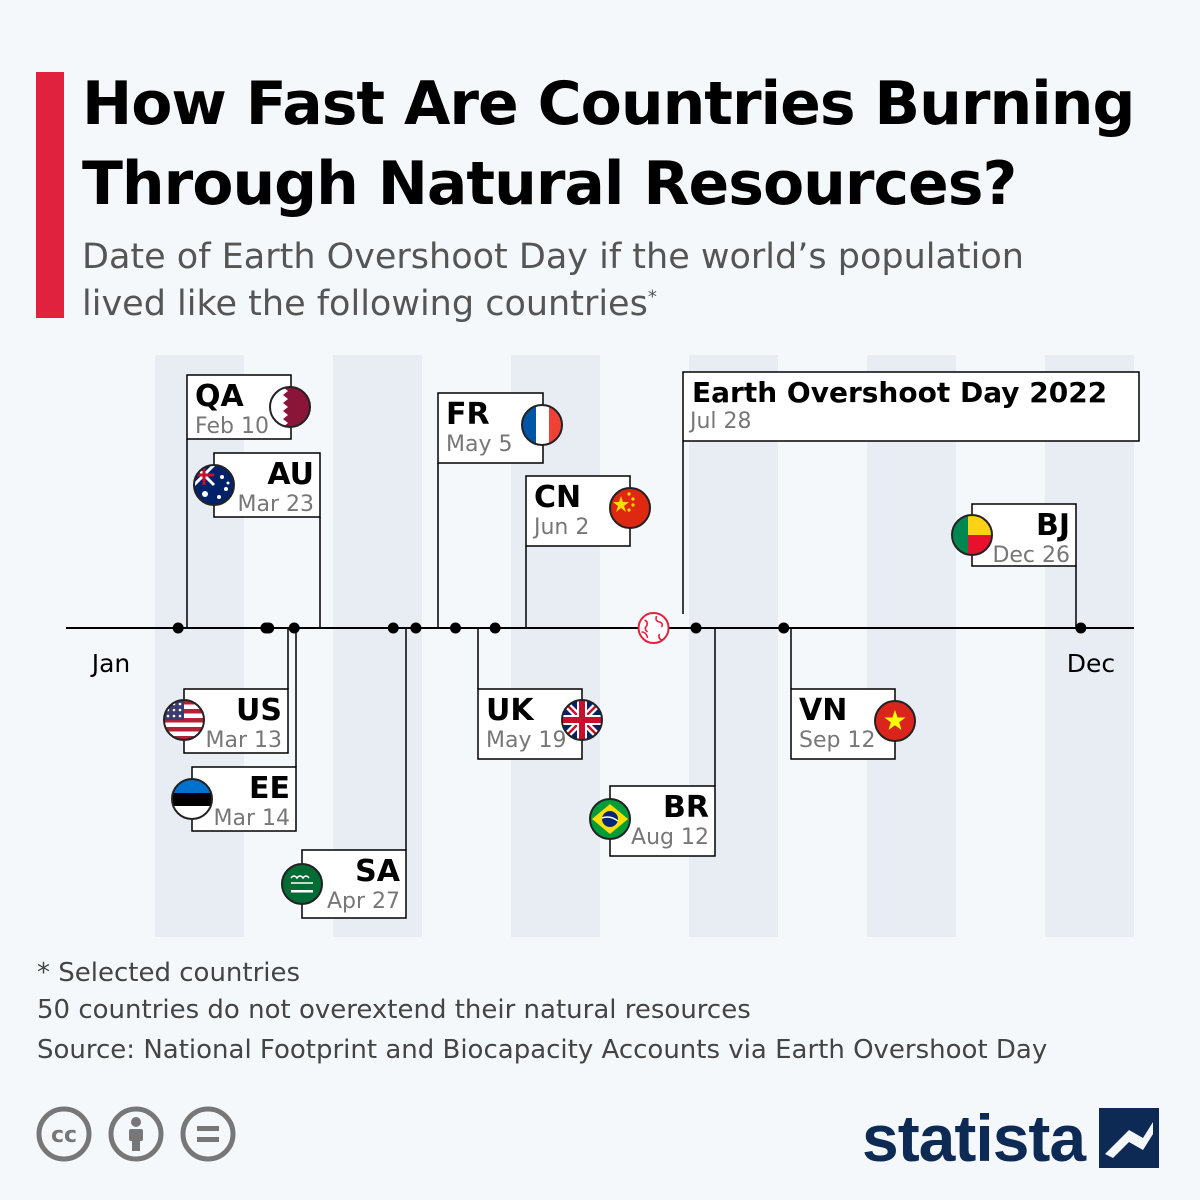  What do you see at coordinates (1091, 663) in the screenshot?
I see `axis-end-label: Dec` at bounding box center [1091, 663].